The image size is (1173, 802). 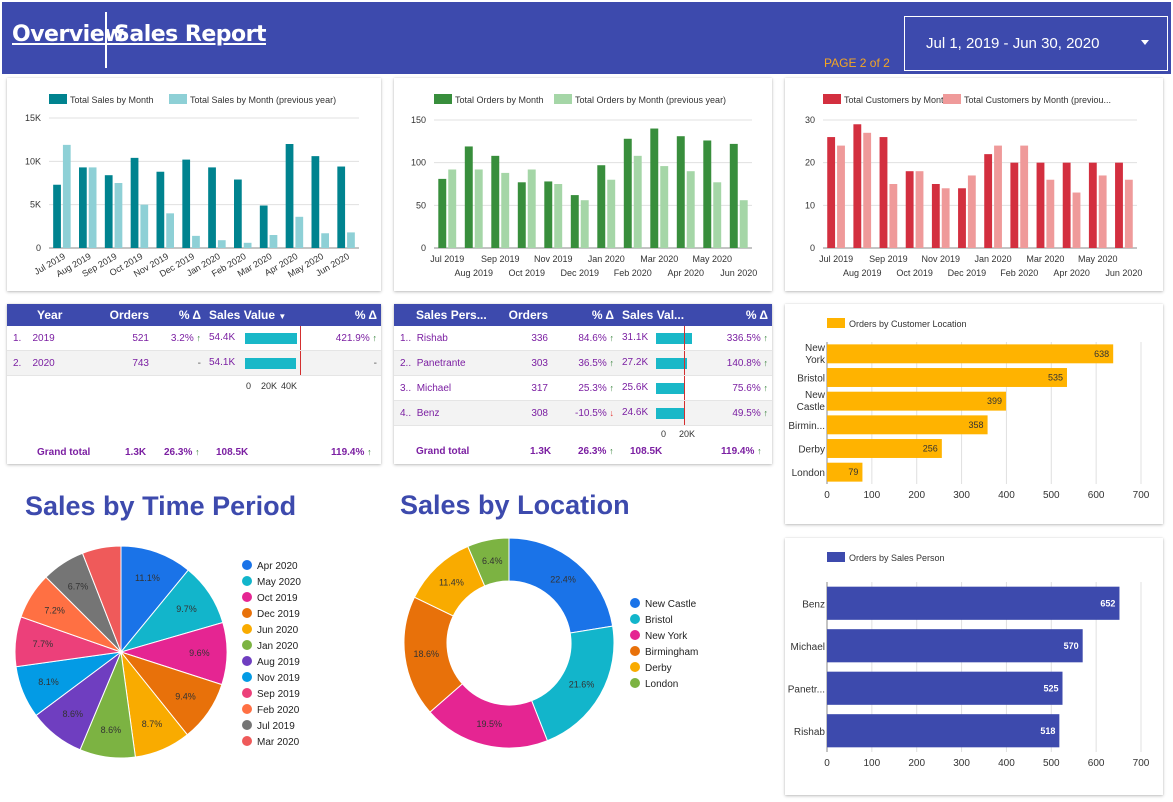 I want to click on table-row: 2. 2020 743 - 54.1K -, so click(x=194, y=363).